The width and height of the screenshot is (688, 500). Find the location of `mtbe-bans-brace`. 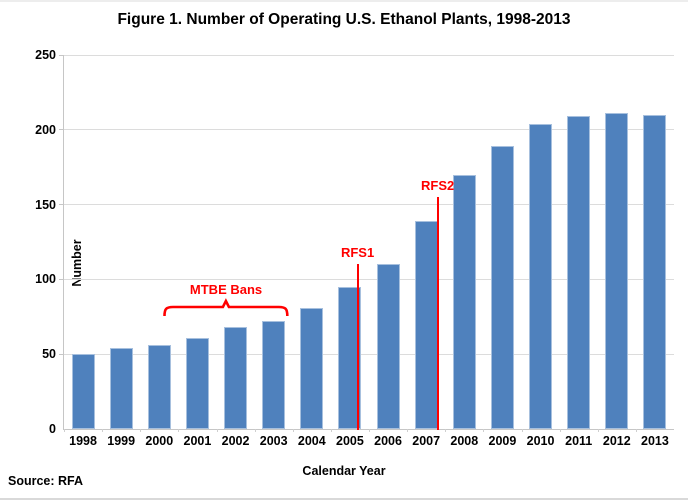

mtbe-bans-brace is located at coordinates (226, 307).